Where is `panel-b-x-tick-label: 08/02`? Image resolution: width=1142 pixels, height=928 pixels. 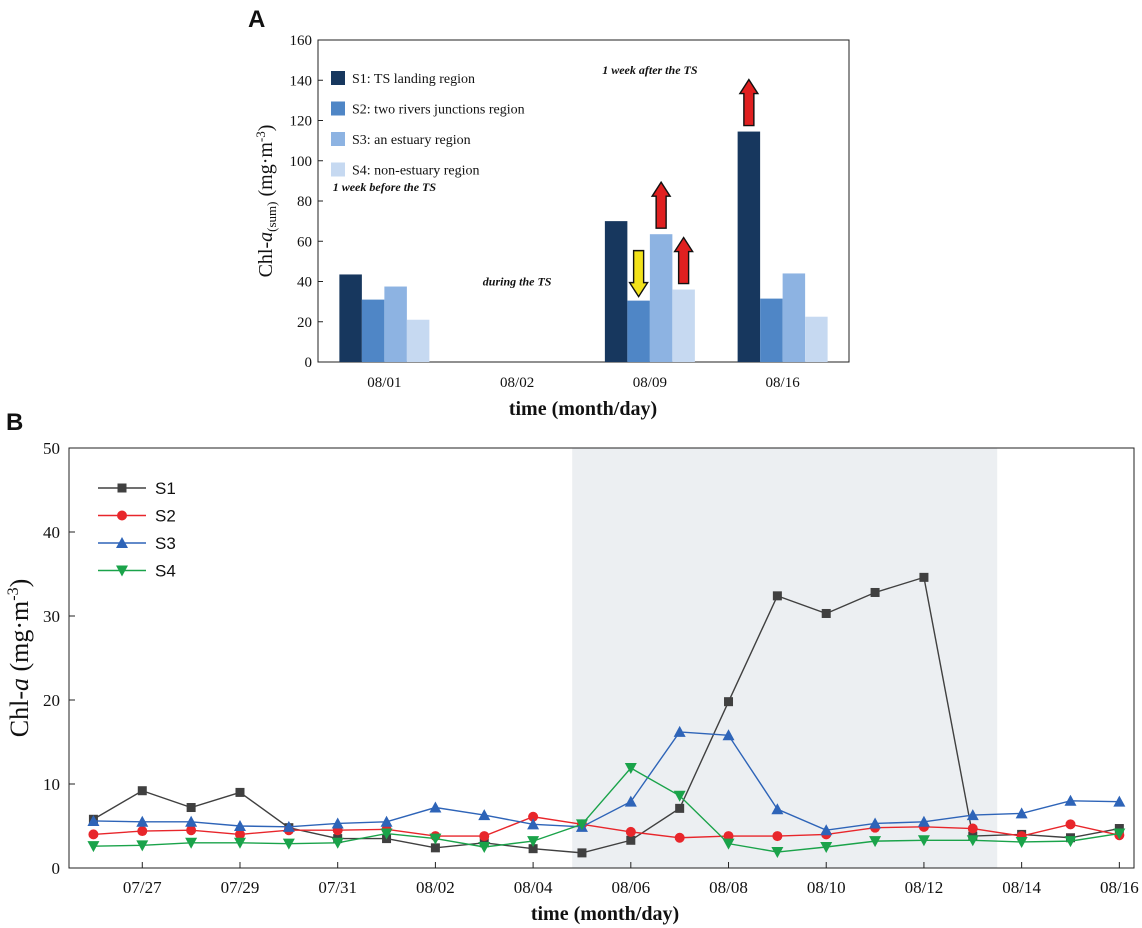 panel-b-x-tick-label: 08/02 is located at coordinates (435, 887).